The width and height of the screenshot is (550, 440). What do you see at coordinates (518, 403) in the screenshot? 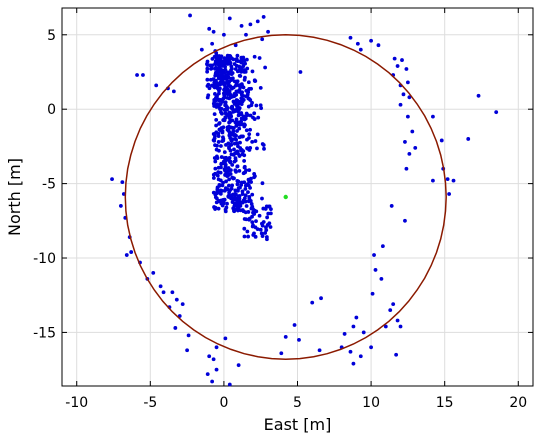
I see `x-tick-label: 20` at bounding box center [518, 403].